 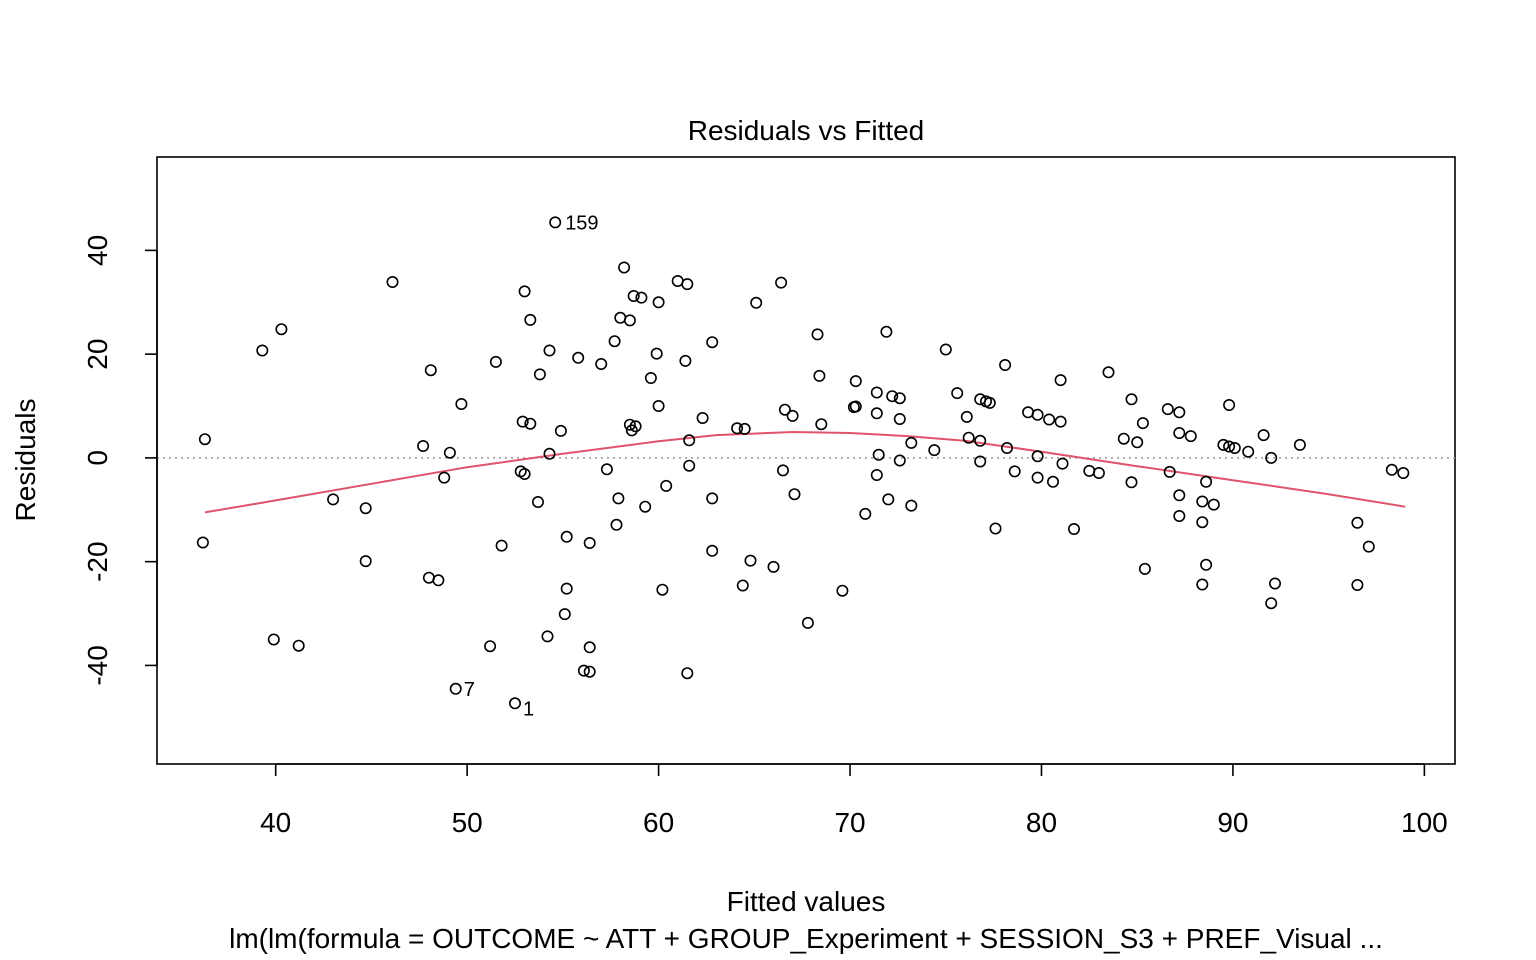 What do you see at coordinates (658, 822) in the screenshot?
I see `x-tick-label: 60` at bounding box center [658, 822].